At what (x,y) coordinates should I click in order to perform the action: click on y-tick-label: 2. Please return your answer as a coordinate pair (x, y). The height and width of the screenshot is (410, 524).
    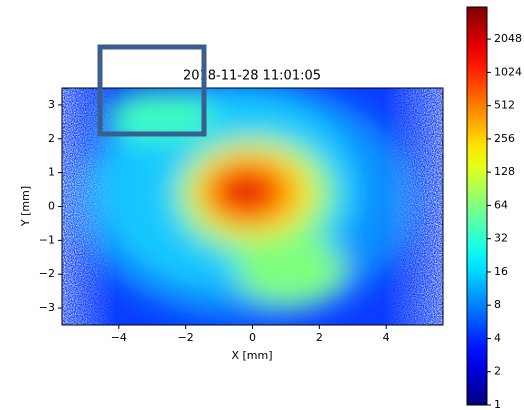
    Looking at the image, I should click on (51, 138).